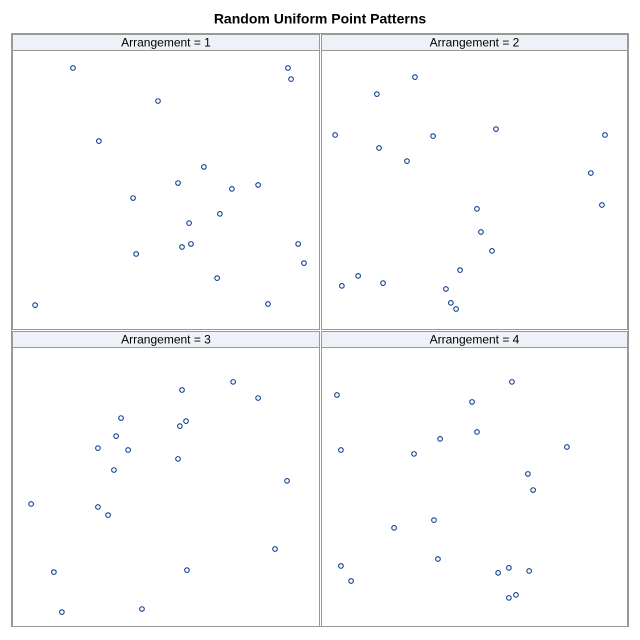 The height and width of the screenshot is (640, 640). Describe the element at coordinates (475, 43) in the screenshot. I see `panel-title: Arrangement = 2` at that location.